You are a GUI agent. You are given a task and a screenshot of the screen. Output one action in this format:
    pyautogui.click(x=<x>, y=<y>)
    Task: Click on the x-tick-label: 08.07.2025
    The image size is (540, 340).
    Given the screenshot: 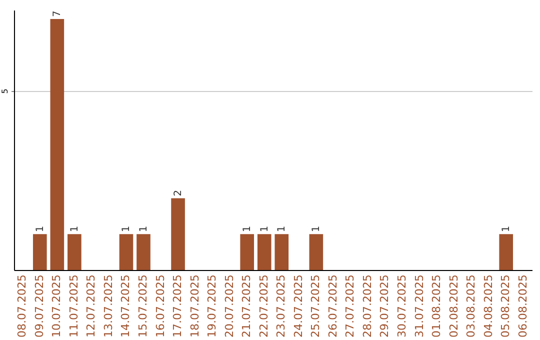 What is the action you would take?
    pyautogui.click(x=22, y=306)
    